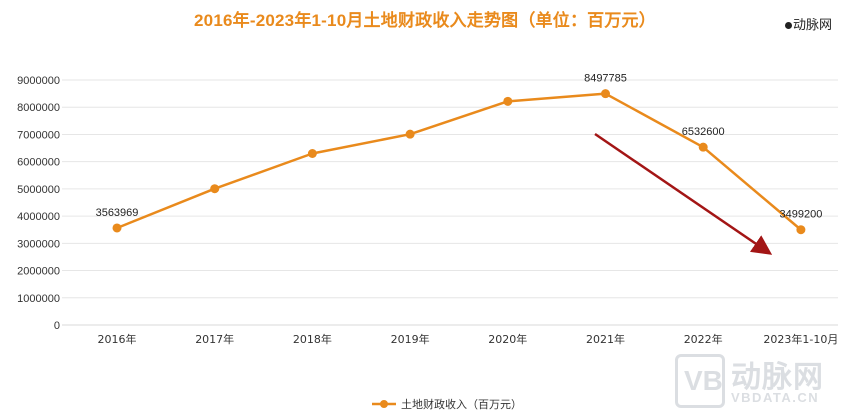 This screenshot has height=417, width=850. Describe the element at coordinates (38, 217) in the screenshot. I see `y-tick-label: 4000000` at that location.